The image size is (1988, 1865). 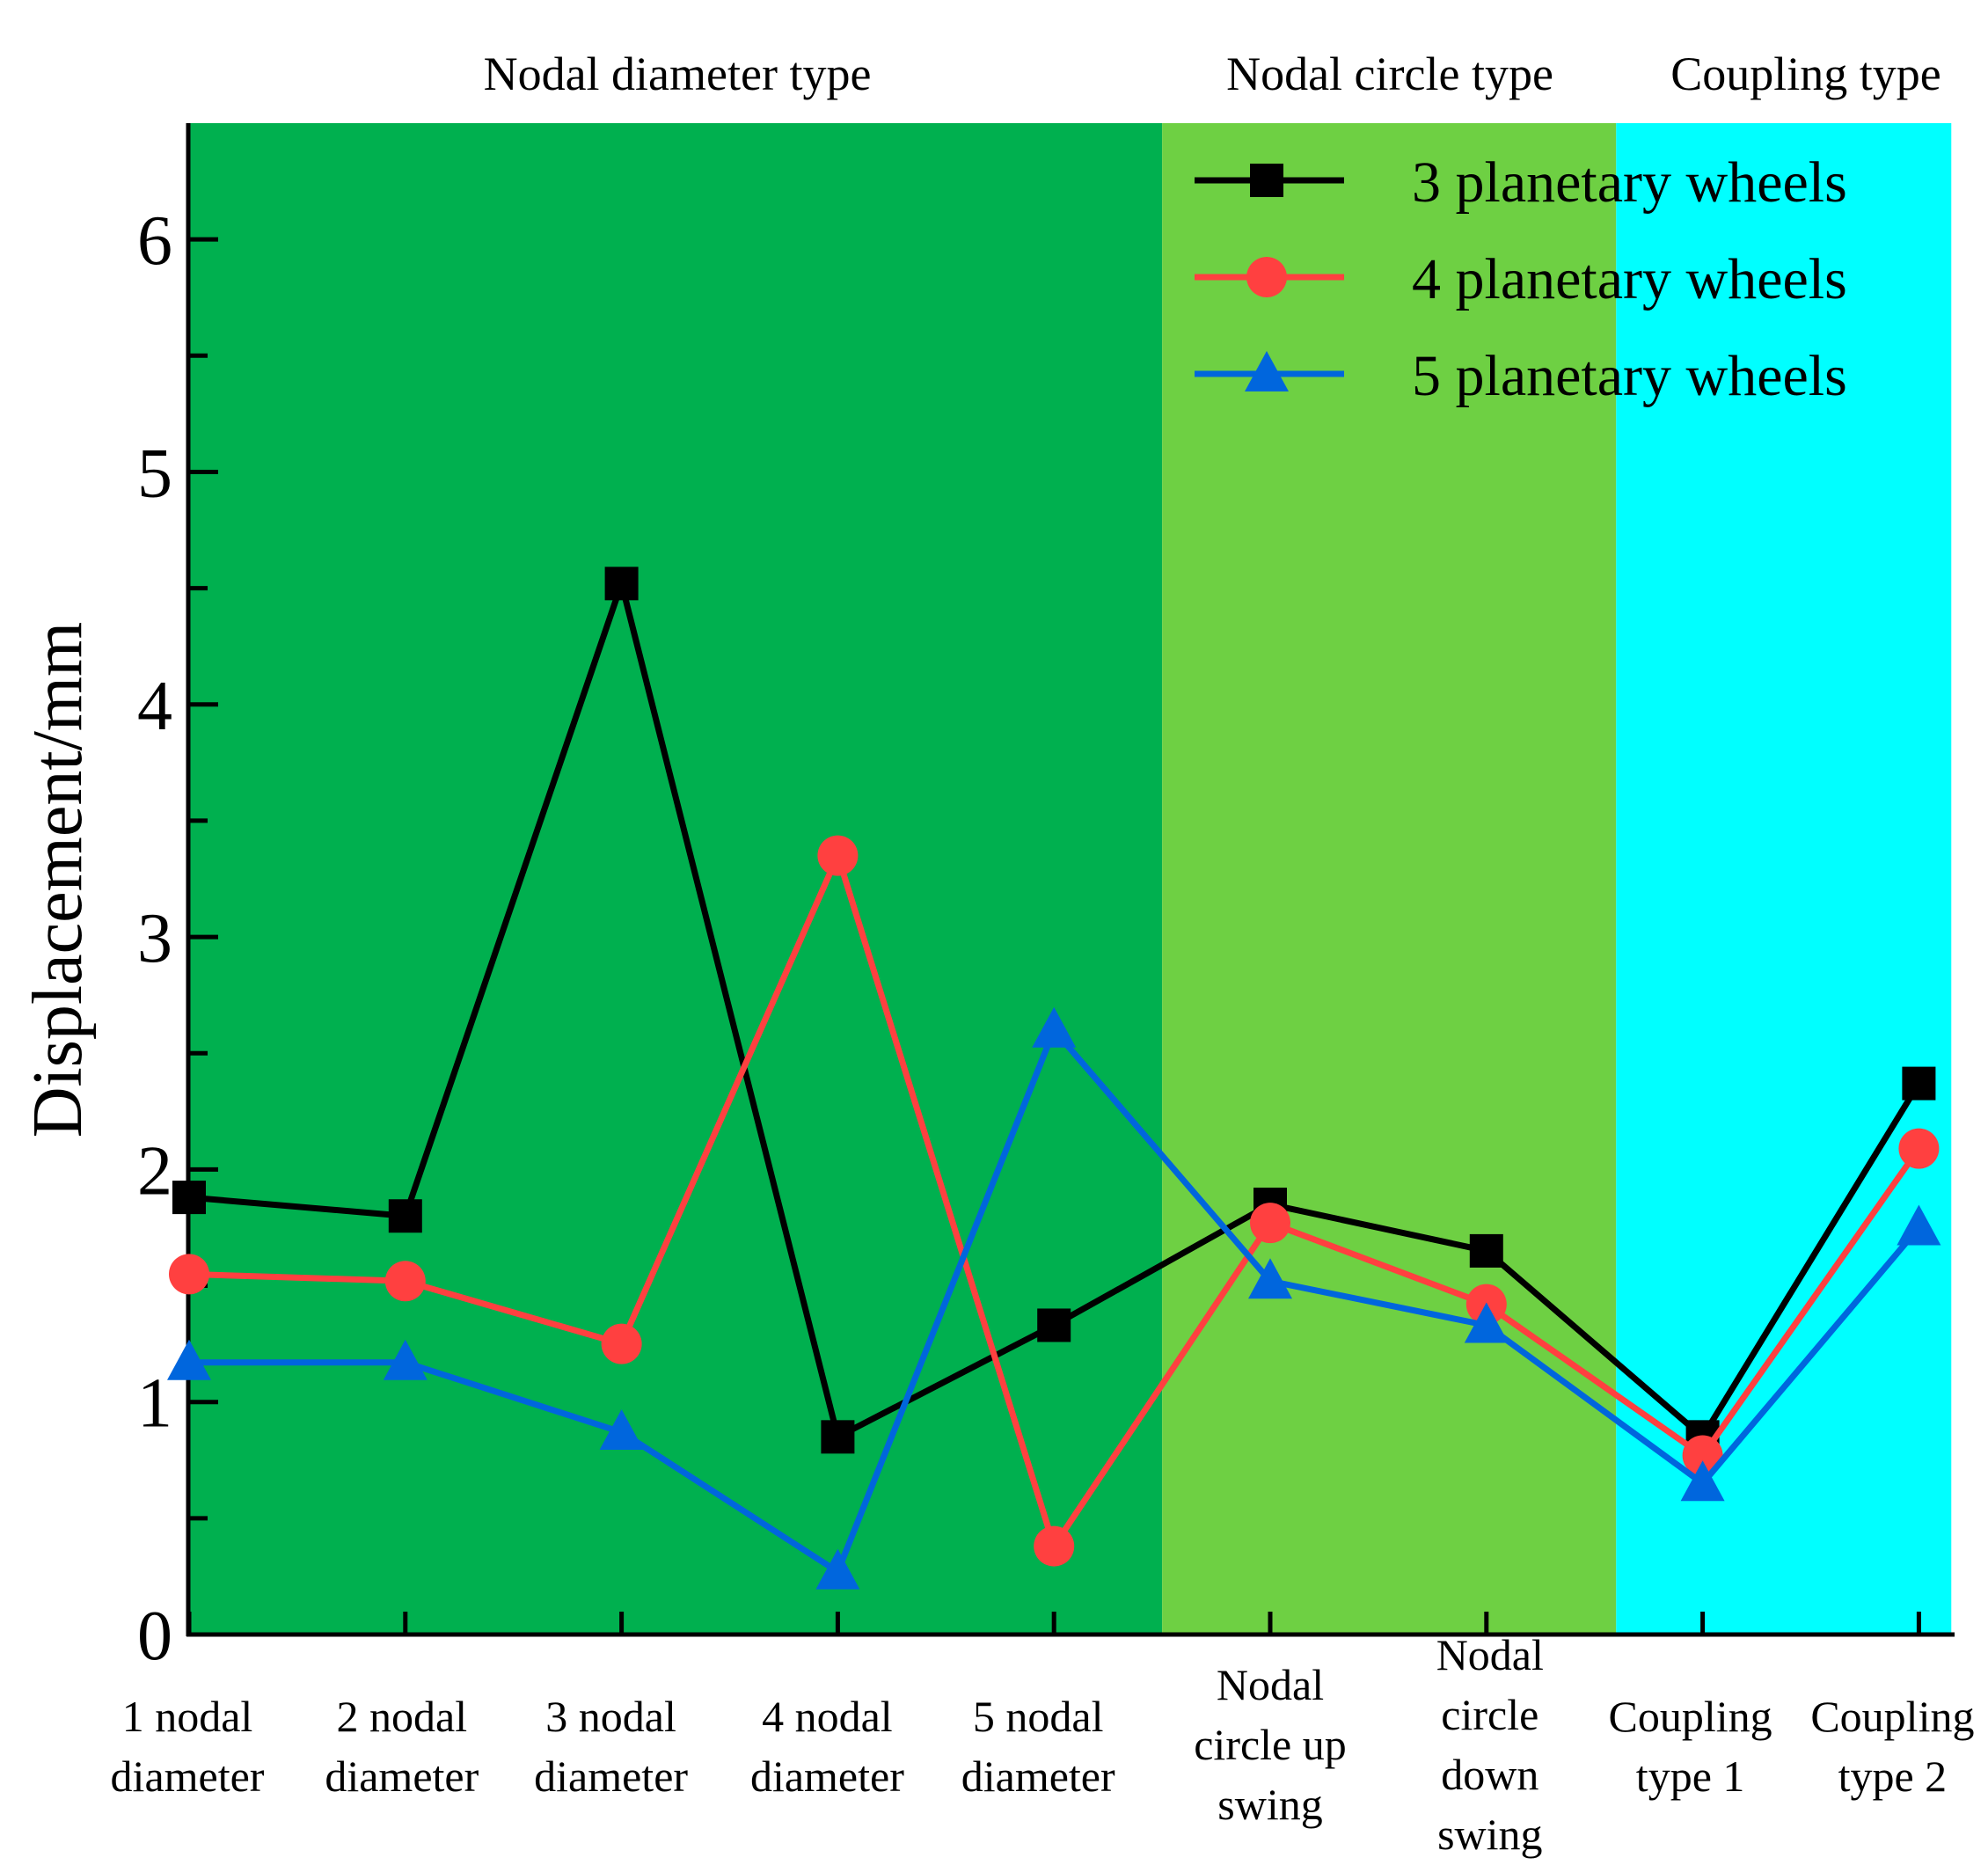 What do you see at coordinates (402, 1747) in the screenshot?
I see `x-category-label: 2 nodal diameter` at bounding box center [402, 1747].